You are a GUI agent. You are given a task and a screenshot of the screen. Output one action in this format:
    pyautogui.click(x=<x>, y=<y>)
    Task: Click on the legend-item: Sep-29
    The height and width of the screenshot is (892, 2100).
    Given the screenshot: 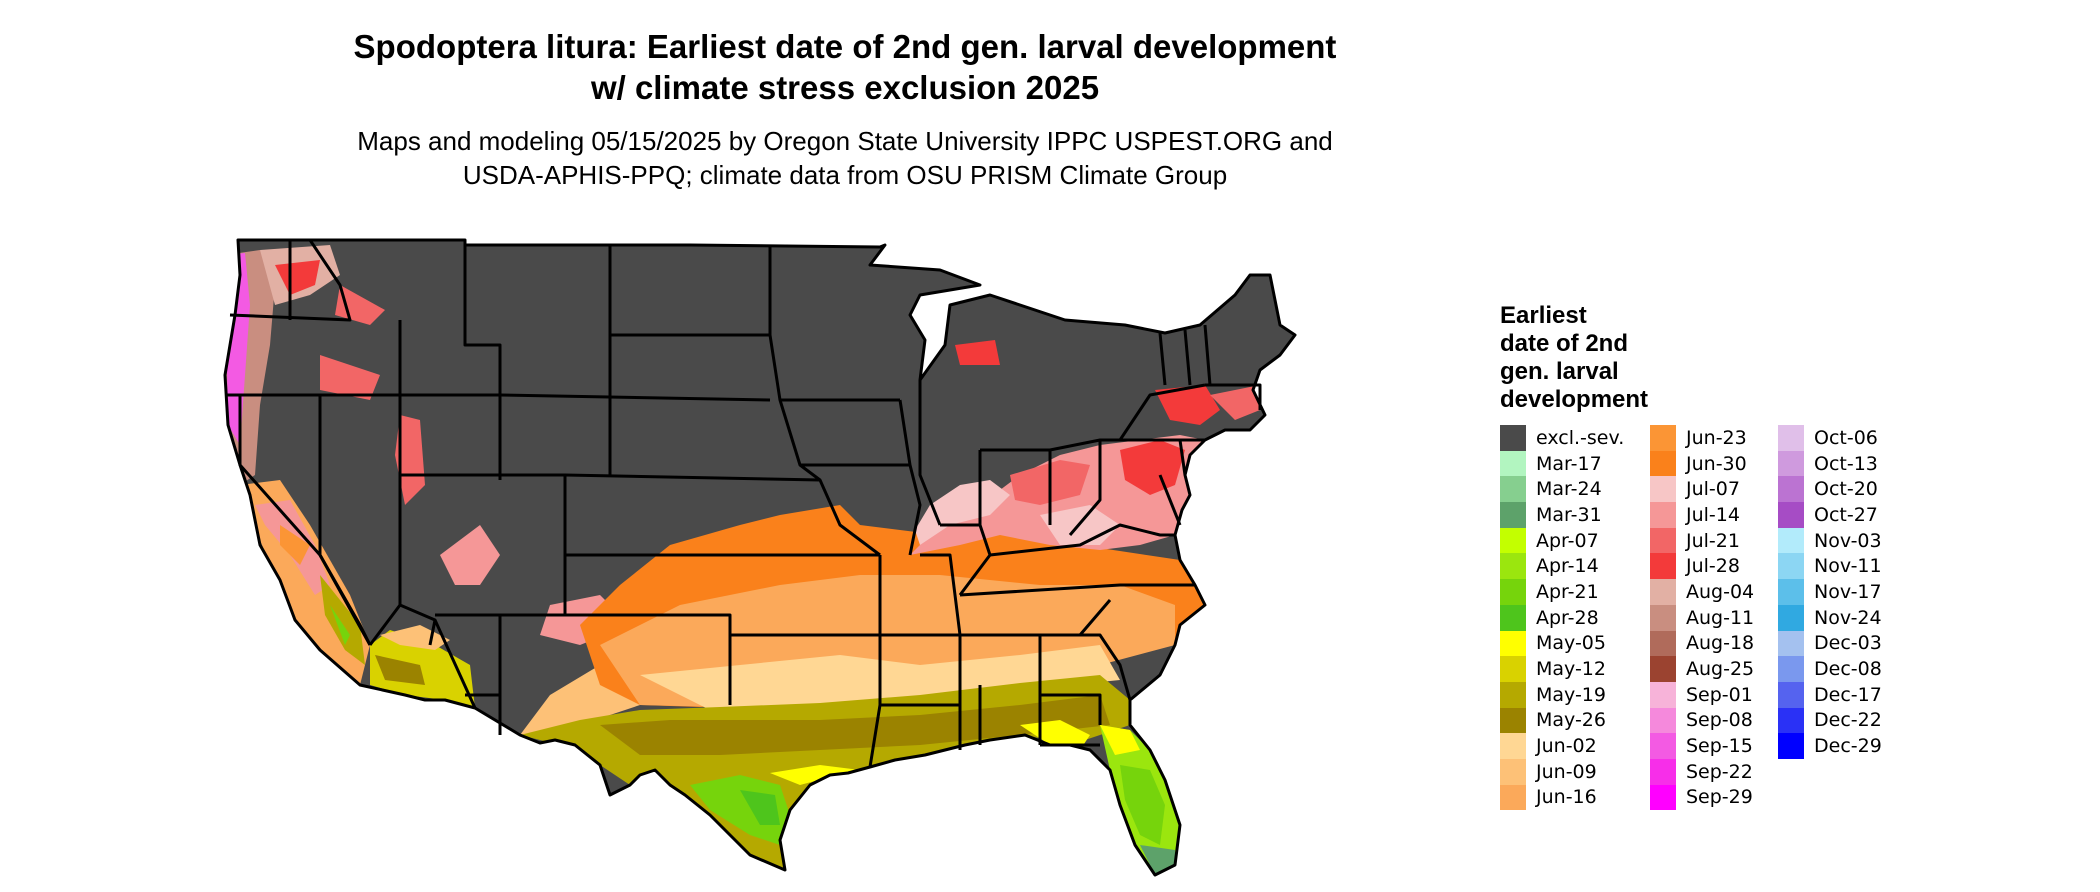 What is the action you would take?
    pyautogui.click(x=1702, y=797)
    